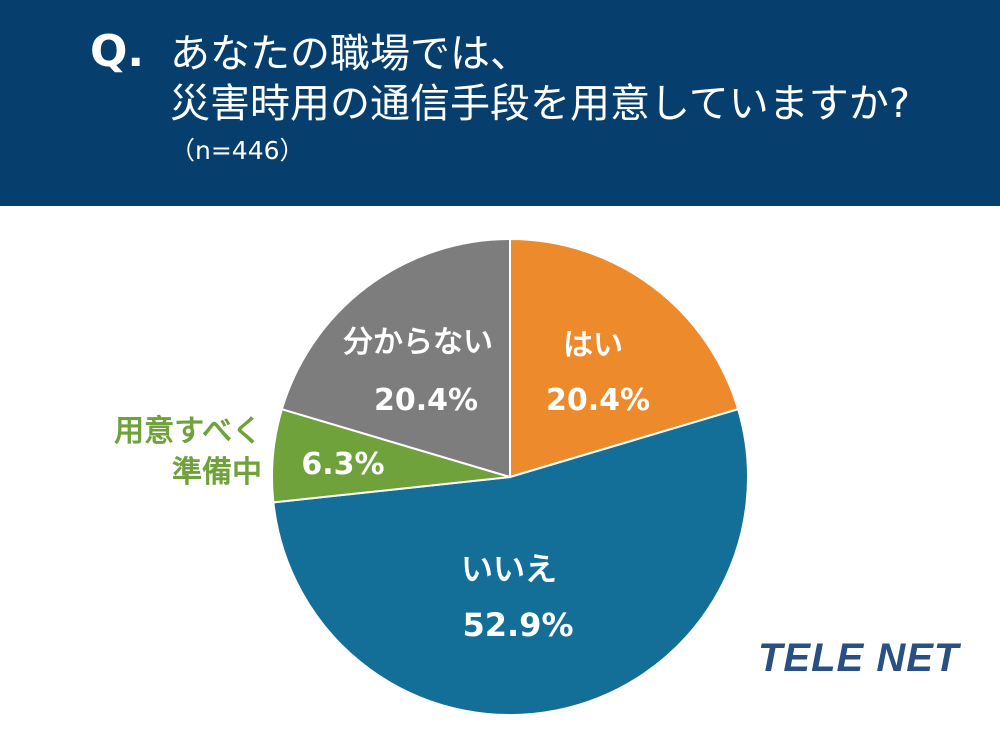 The width and height of the screenshot is (1000, 739). What do you see at coordinates (598, 400) in the screenshot?
I see `slice-value-yes: 20.4%` at bounding box center [598, 400].